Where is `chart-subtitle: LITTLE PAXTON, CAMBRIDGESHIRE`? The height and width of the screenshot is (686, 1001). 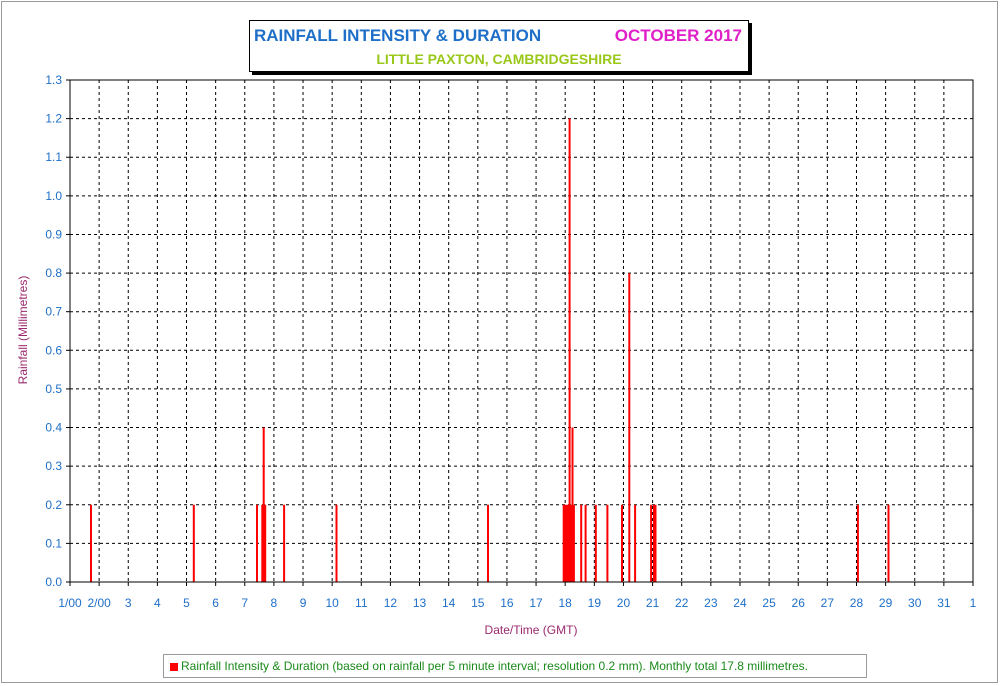
chart-subtitle: LITTLE PAXTON, CAMBRIDGESHIRE is located at coordinates (499, 59).